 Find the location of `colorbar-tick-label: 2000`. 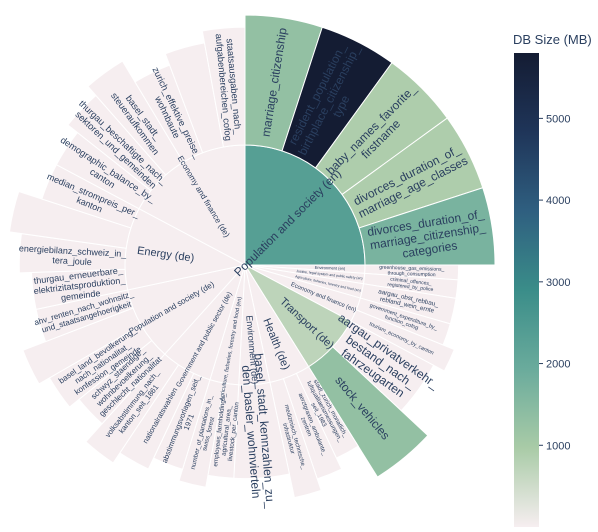

colorbar-tick-label: 2000 is located at coordinates (558, 365).